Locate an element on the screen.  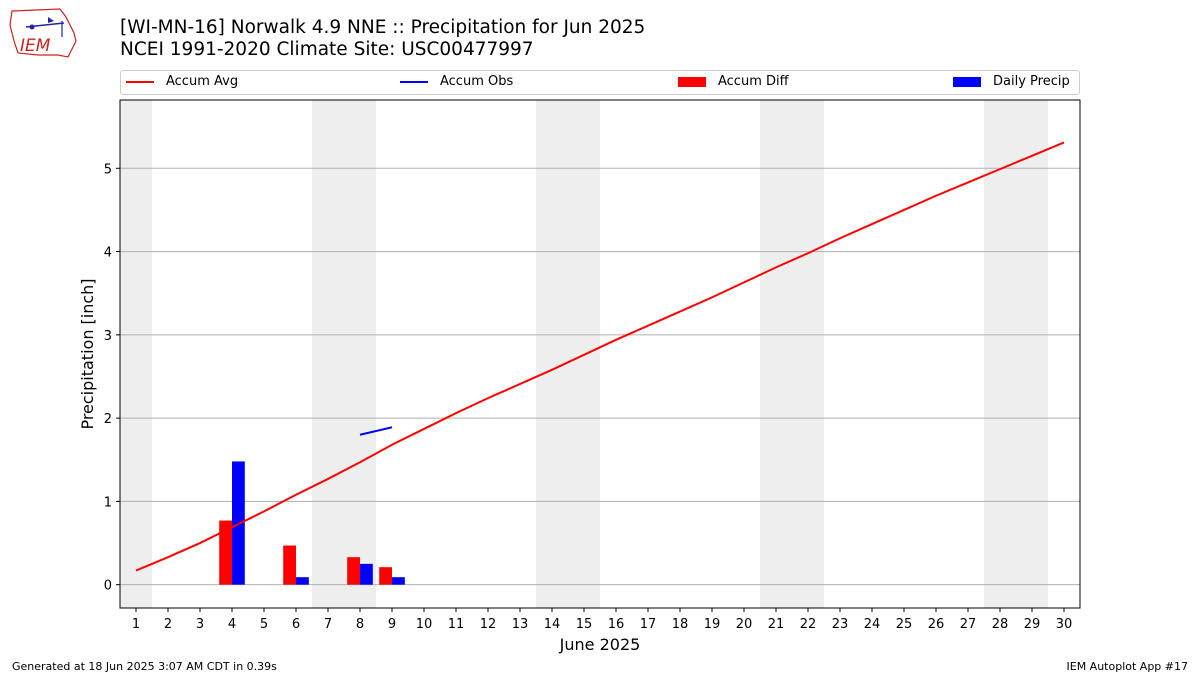
legend-item-accum-diff: Accum Diff is located at coordinates (733, 81).